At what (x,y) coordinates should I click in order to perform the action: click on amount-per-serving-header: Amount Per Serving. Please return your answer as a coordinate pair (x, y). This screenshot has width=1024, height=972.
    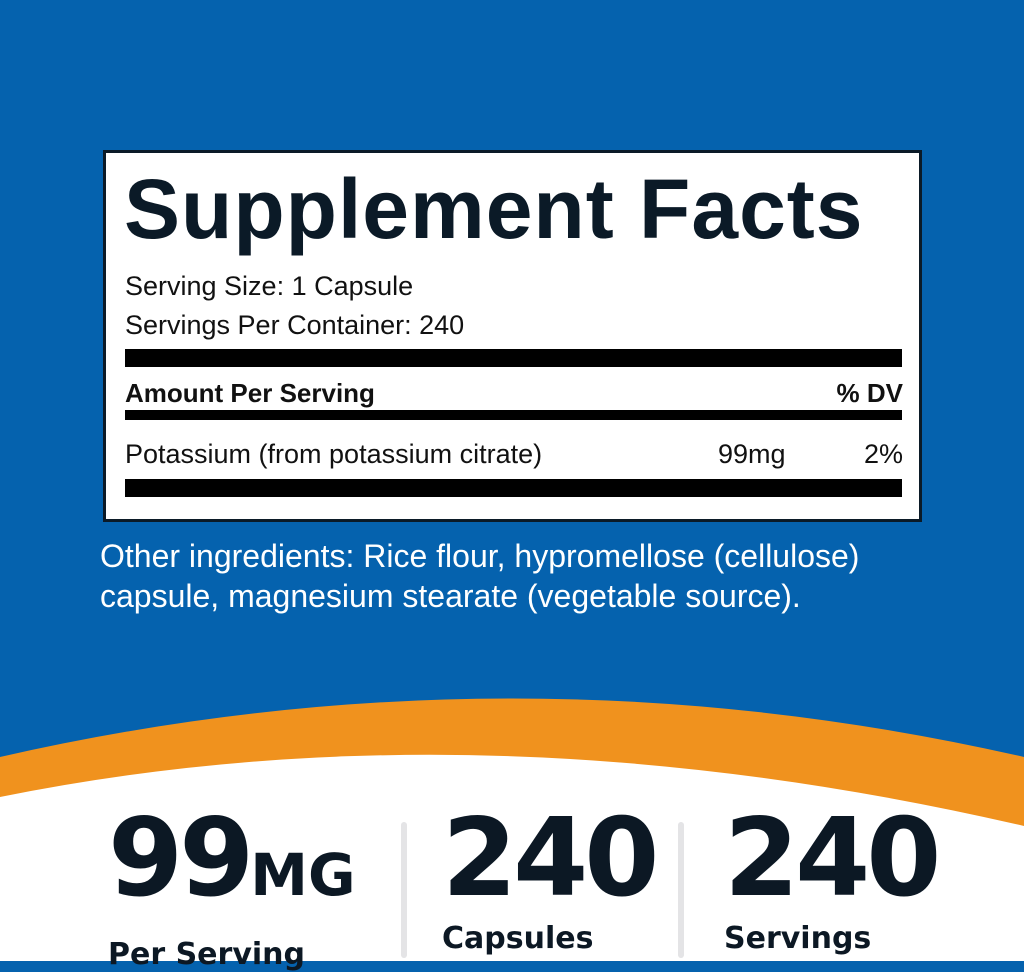
    Looking at the image, I should click on (250, 393).